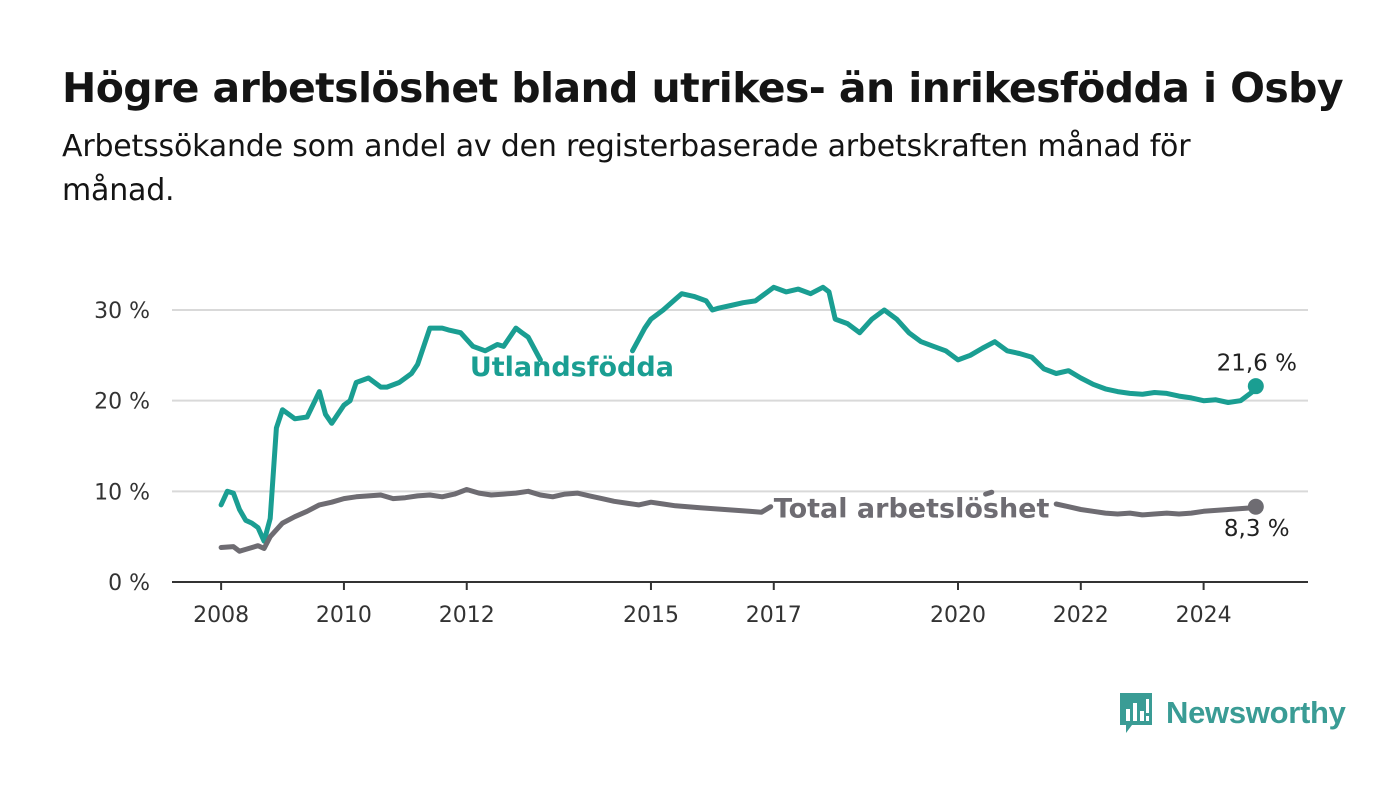 The height and width of the screenshot is (794, 1400). Describe the element at coordinates (1204, 615) in the screenshot. I see `x-tick-label: 2024` at that location.